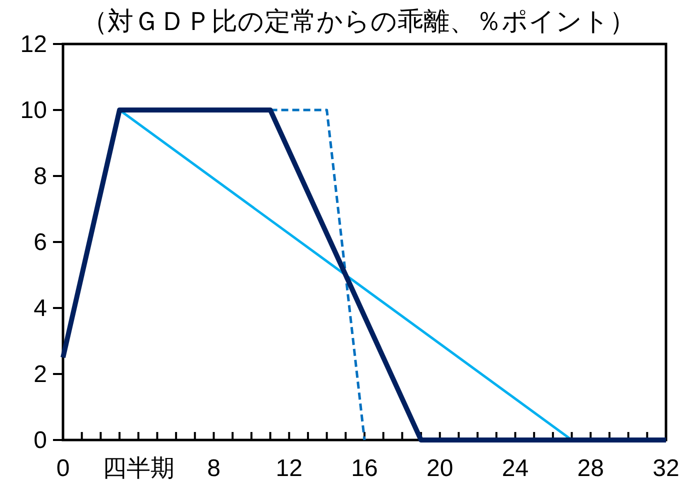  I want to click on y-tick-label: 6, so click(40, 242).